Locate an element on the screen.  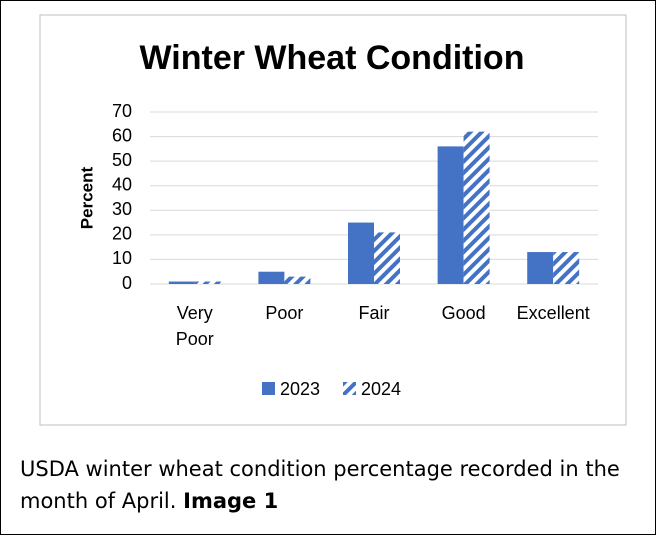
y-tick-label: 20 is located at coordinates (122, 234).